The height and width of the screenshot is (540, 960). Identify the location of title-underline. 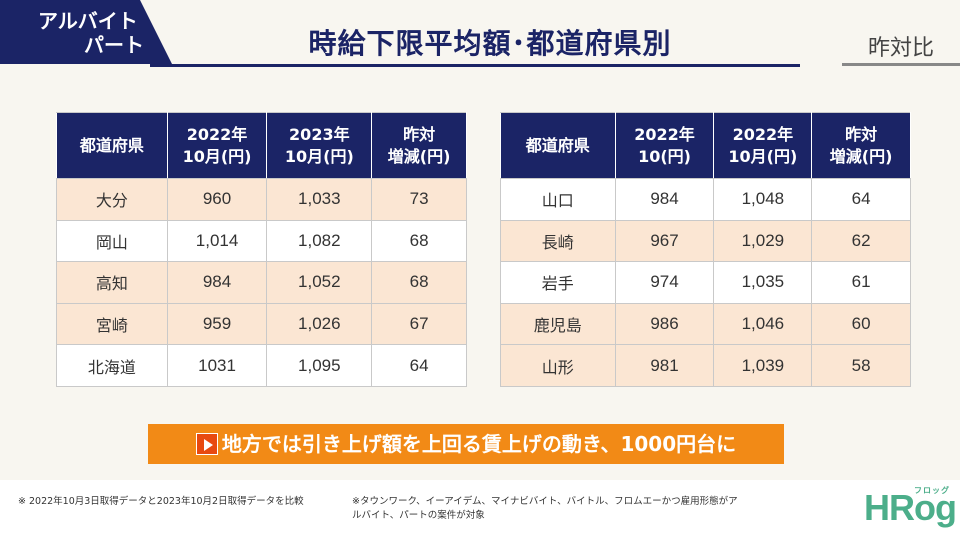
(475, 65).